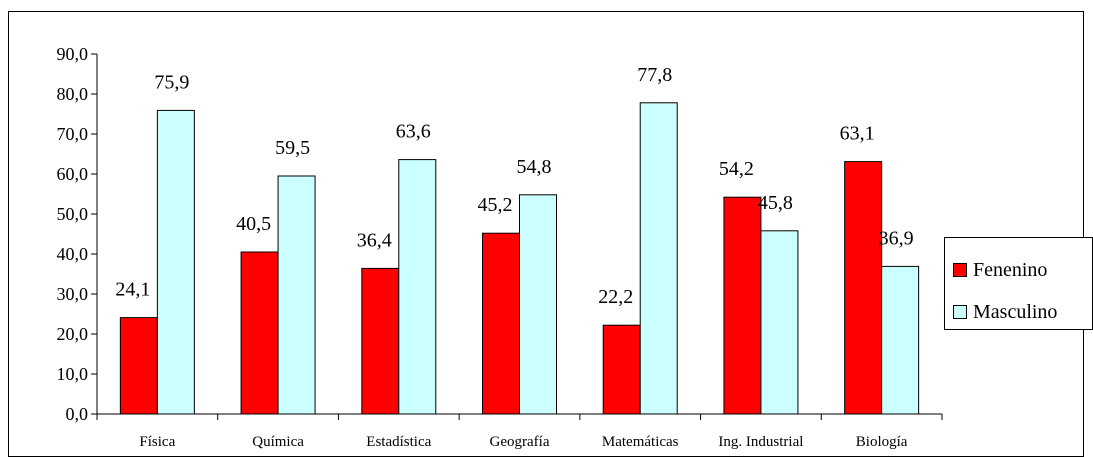 Image resolution: width=1093 pixels, height=457 pixels. Describe the element at coordinates (1018, 283) in the screenshot. I see `legend: Fenenino Masculino` at that location.